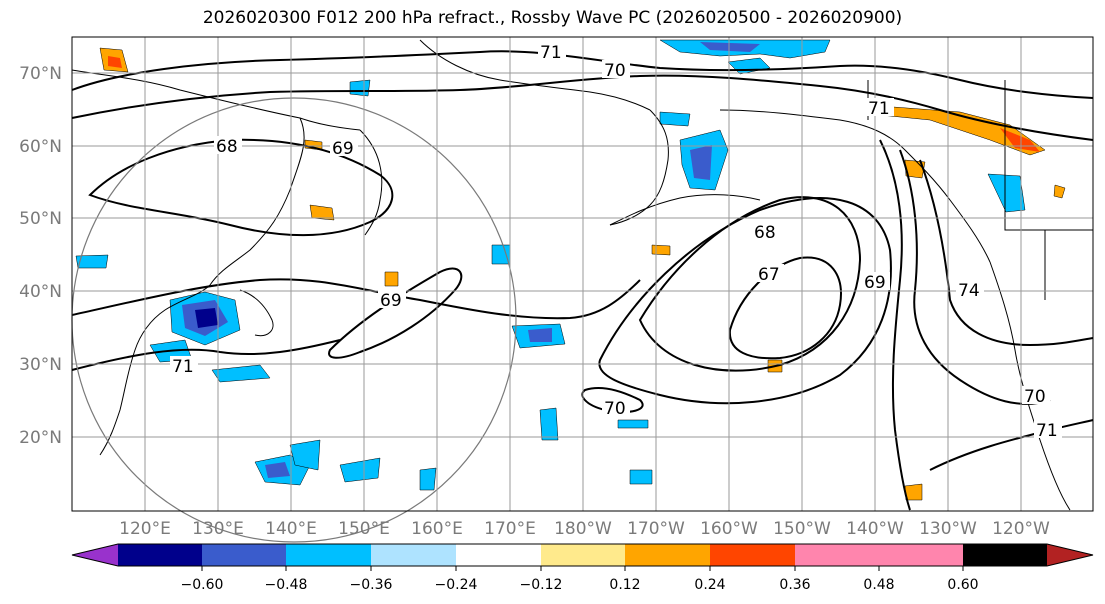 This screenshot has width=1105, height=604. I want to click on contour-label-69-b: 69, so click(391, 301).